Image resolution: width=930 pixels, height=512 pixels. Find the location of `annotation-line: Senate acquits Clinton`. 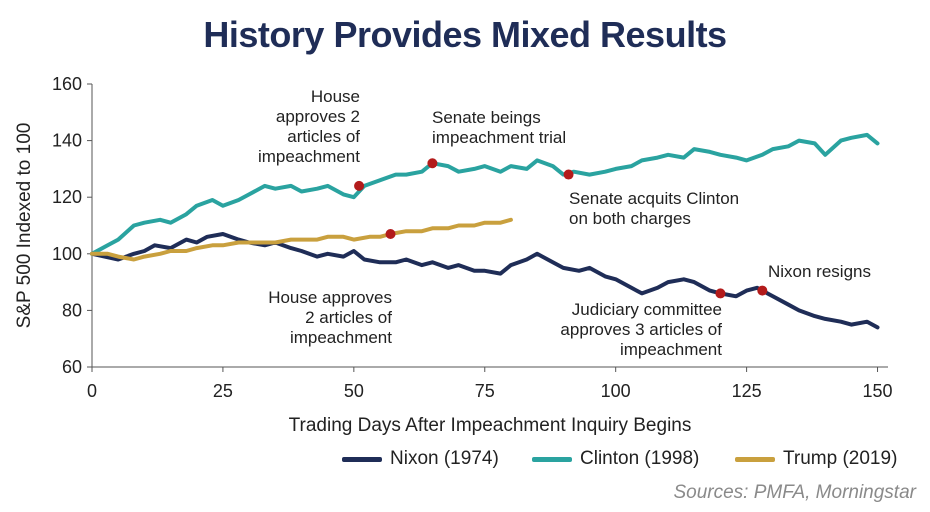

annotation-line: Senate acquits Clinton is located at coordinates (654, 198).